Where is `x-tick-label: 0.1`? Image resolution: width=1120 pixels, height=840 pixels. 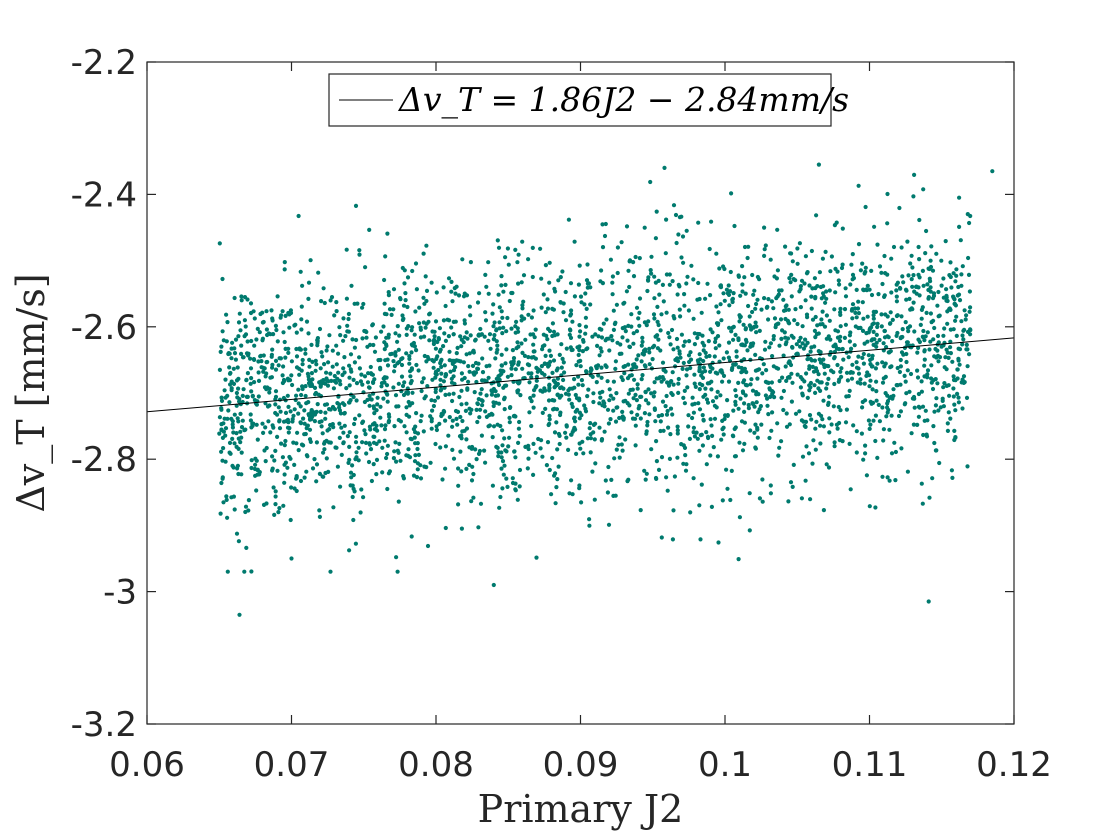
x-tick-label: 0.1 is located at coordinates (725, 765).